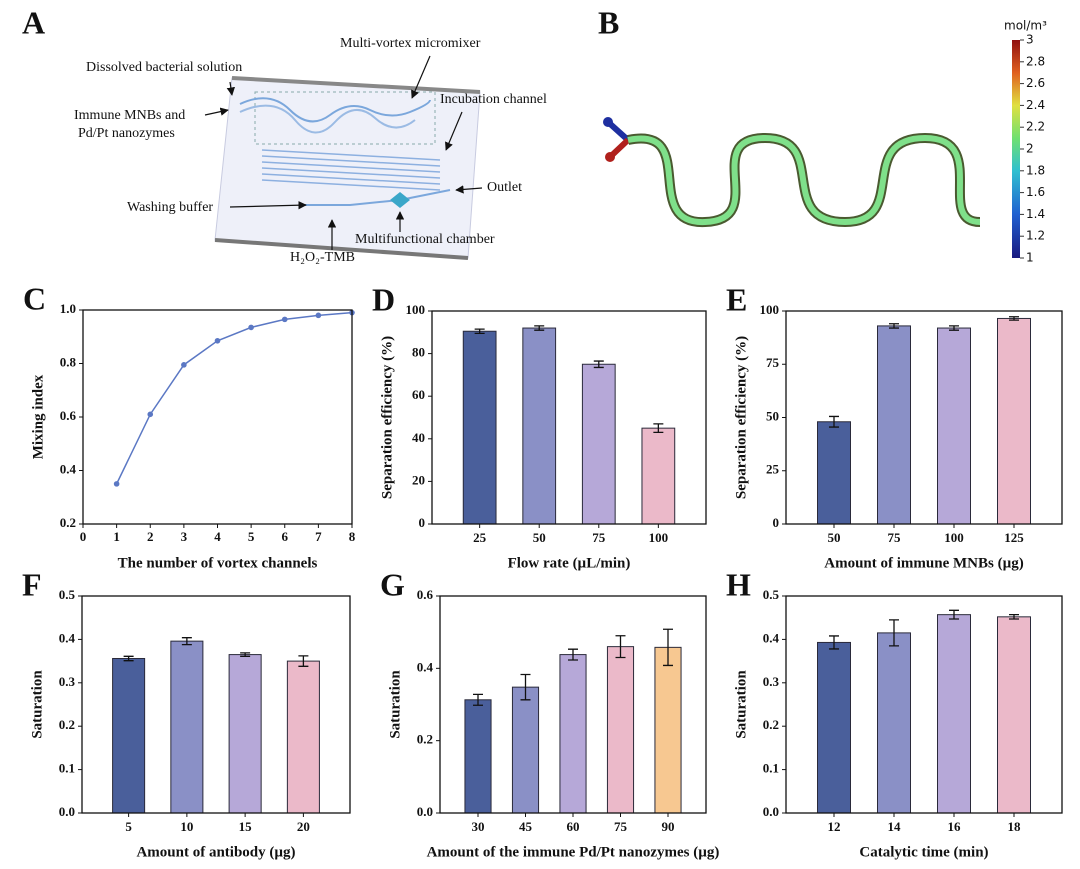 This screenshot has height=869, width=1080. Describe the element at coordinates (416, 309) in the screenshot. I see `y-tick-label: 100` at that location.